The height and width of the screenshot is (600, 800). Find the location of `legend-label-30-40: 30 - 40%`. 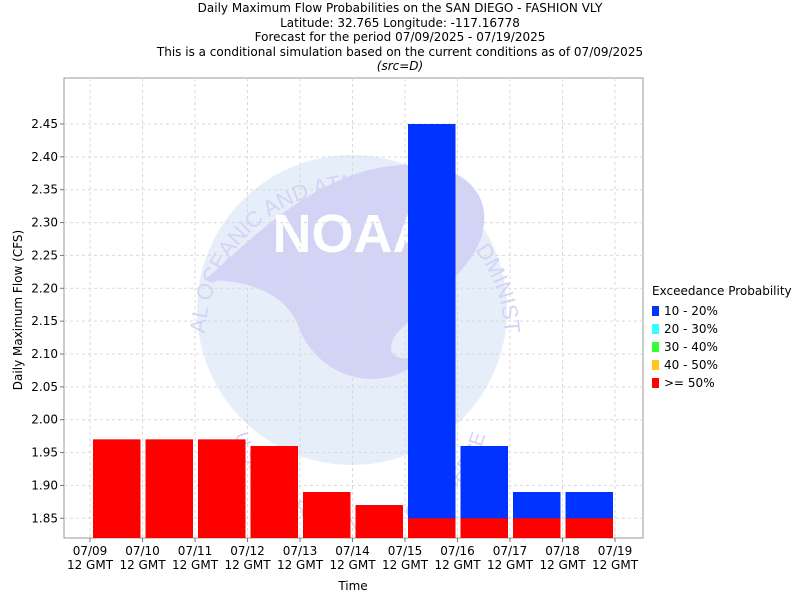

legend-label-30-40: 30 - 40% is located at coordinates (691, 347).